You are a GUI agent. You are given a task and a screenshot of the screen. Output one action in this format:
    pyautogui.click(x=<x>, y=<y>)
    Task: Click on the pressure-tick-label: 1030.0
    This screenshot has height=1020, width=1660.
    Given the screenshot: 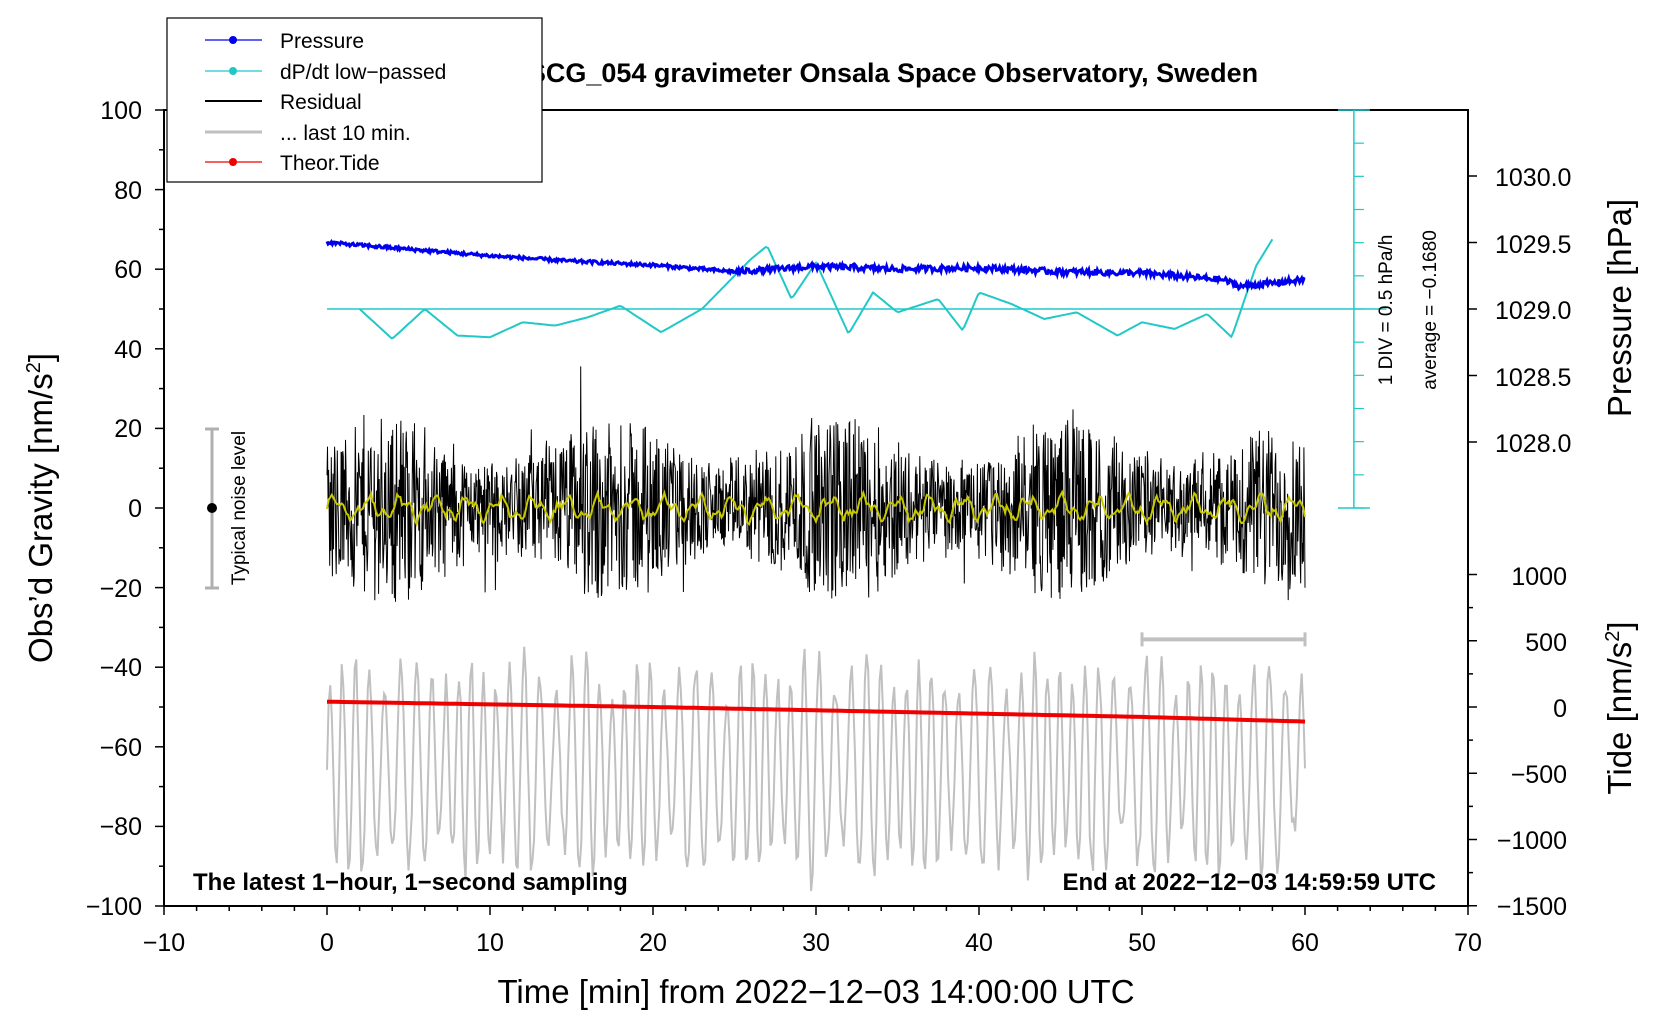 What is the action you would take?
    pyautogui.click(x=1533, y=178)
    